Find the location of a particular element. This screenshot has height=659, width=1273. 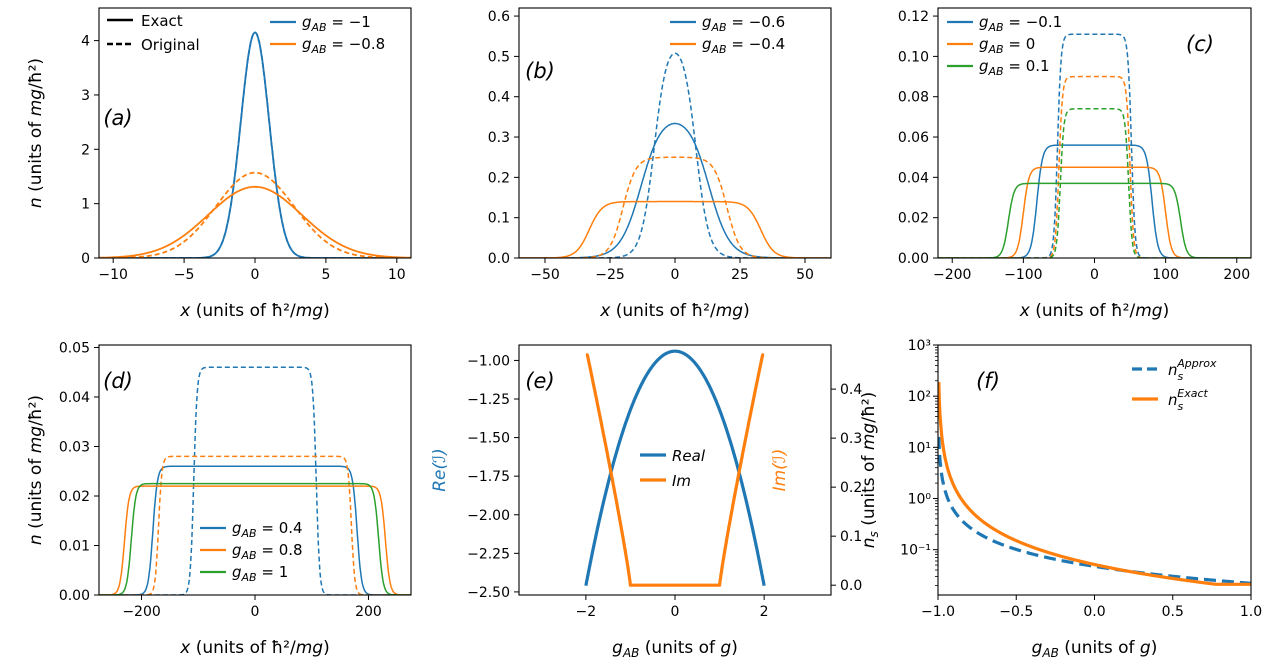

x-tick-label: 0.5 is located at coordinates (1173, 612).